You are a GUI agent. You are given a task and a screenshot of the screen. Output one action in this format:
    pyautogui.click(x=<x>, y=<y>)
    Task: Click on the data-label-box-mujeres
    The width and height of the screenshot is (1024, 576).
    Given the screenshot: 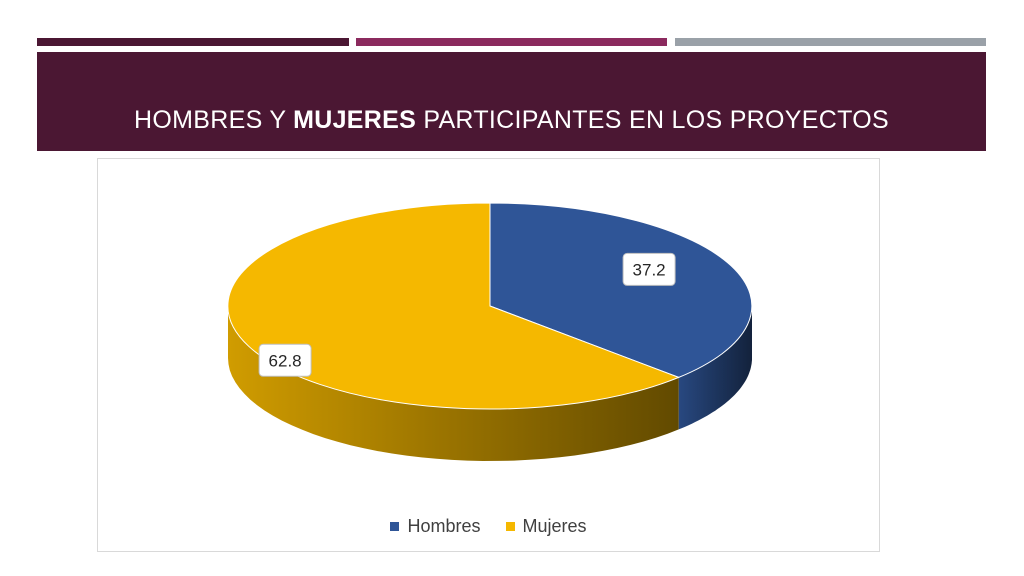 What is the action you would take?
    pyautogui.click(x=285, y=360)
    